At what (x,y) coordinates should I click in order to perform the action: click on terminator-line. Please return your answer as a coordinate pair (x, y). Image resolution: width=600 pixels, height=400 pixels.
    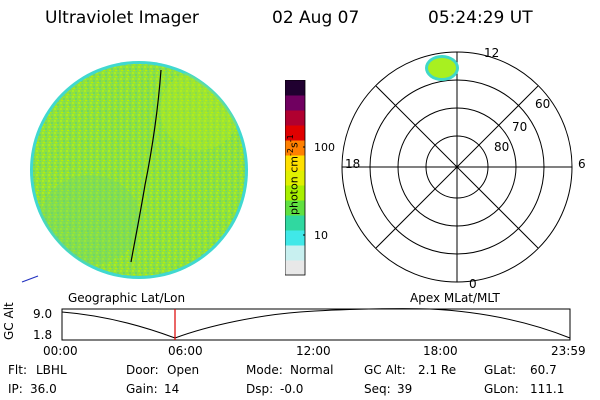
    Looking at the image, I should click on (146, 166).